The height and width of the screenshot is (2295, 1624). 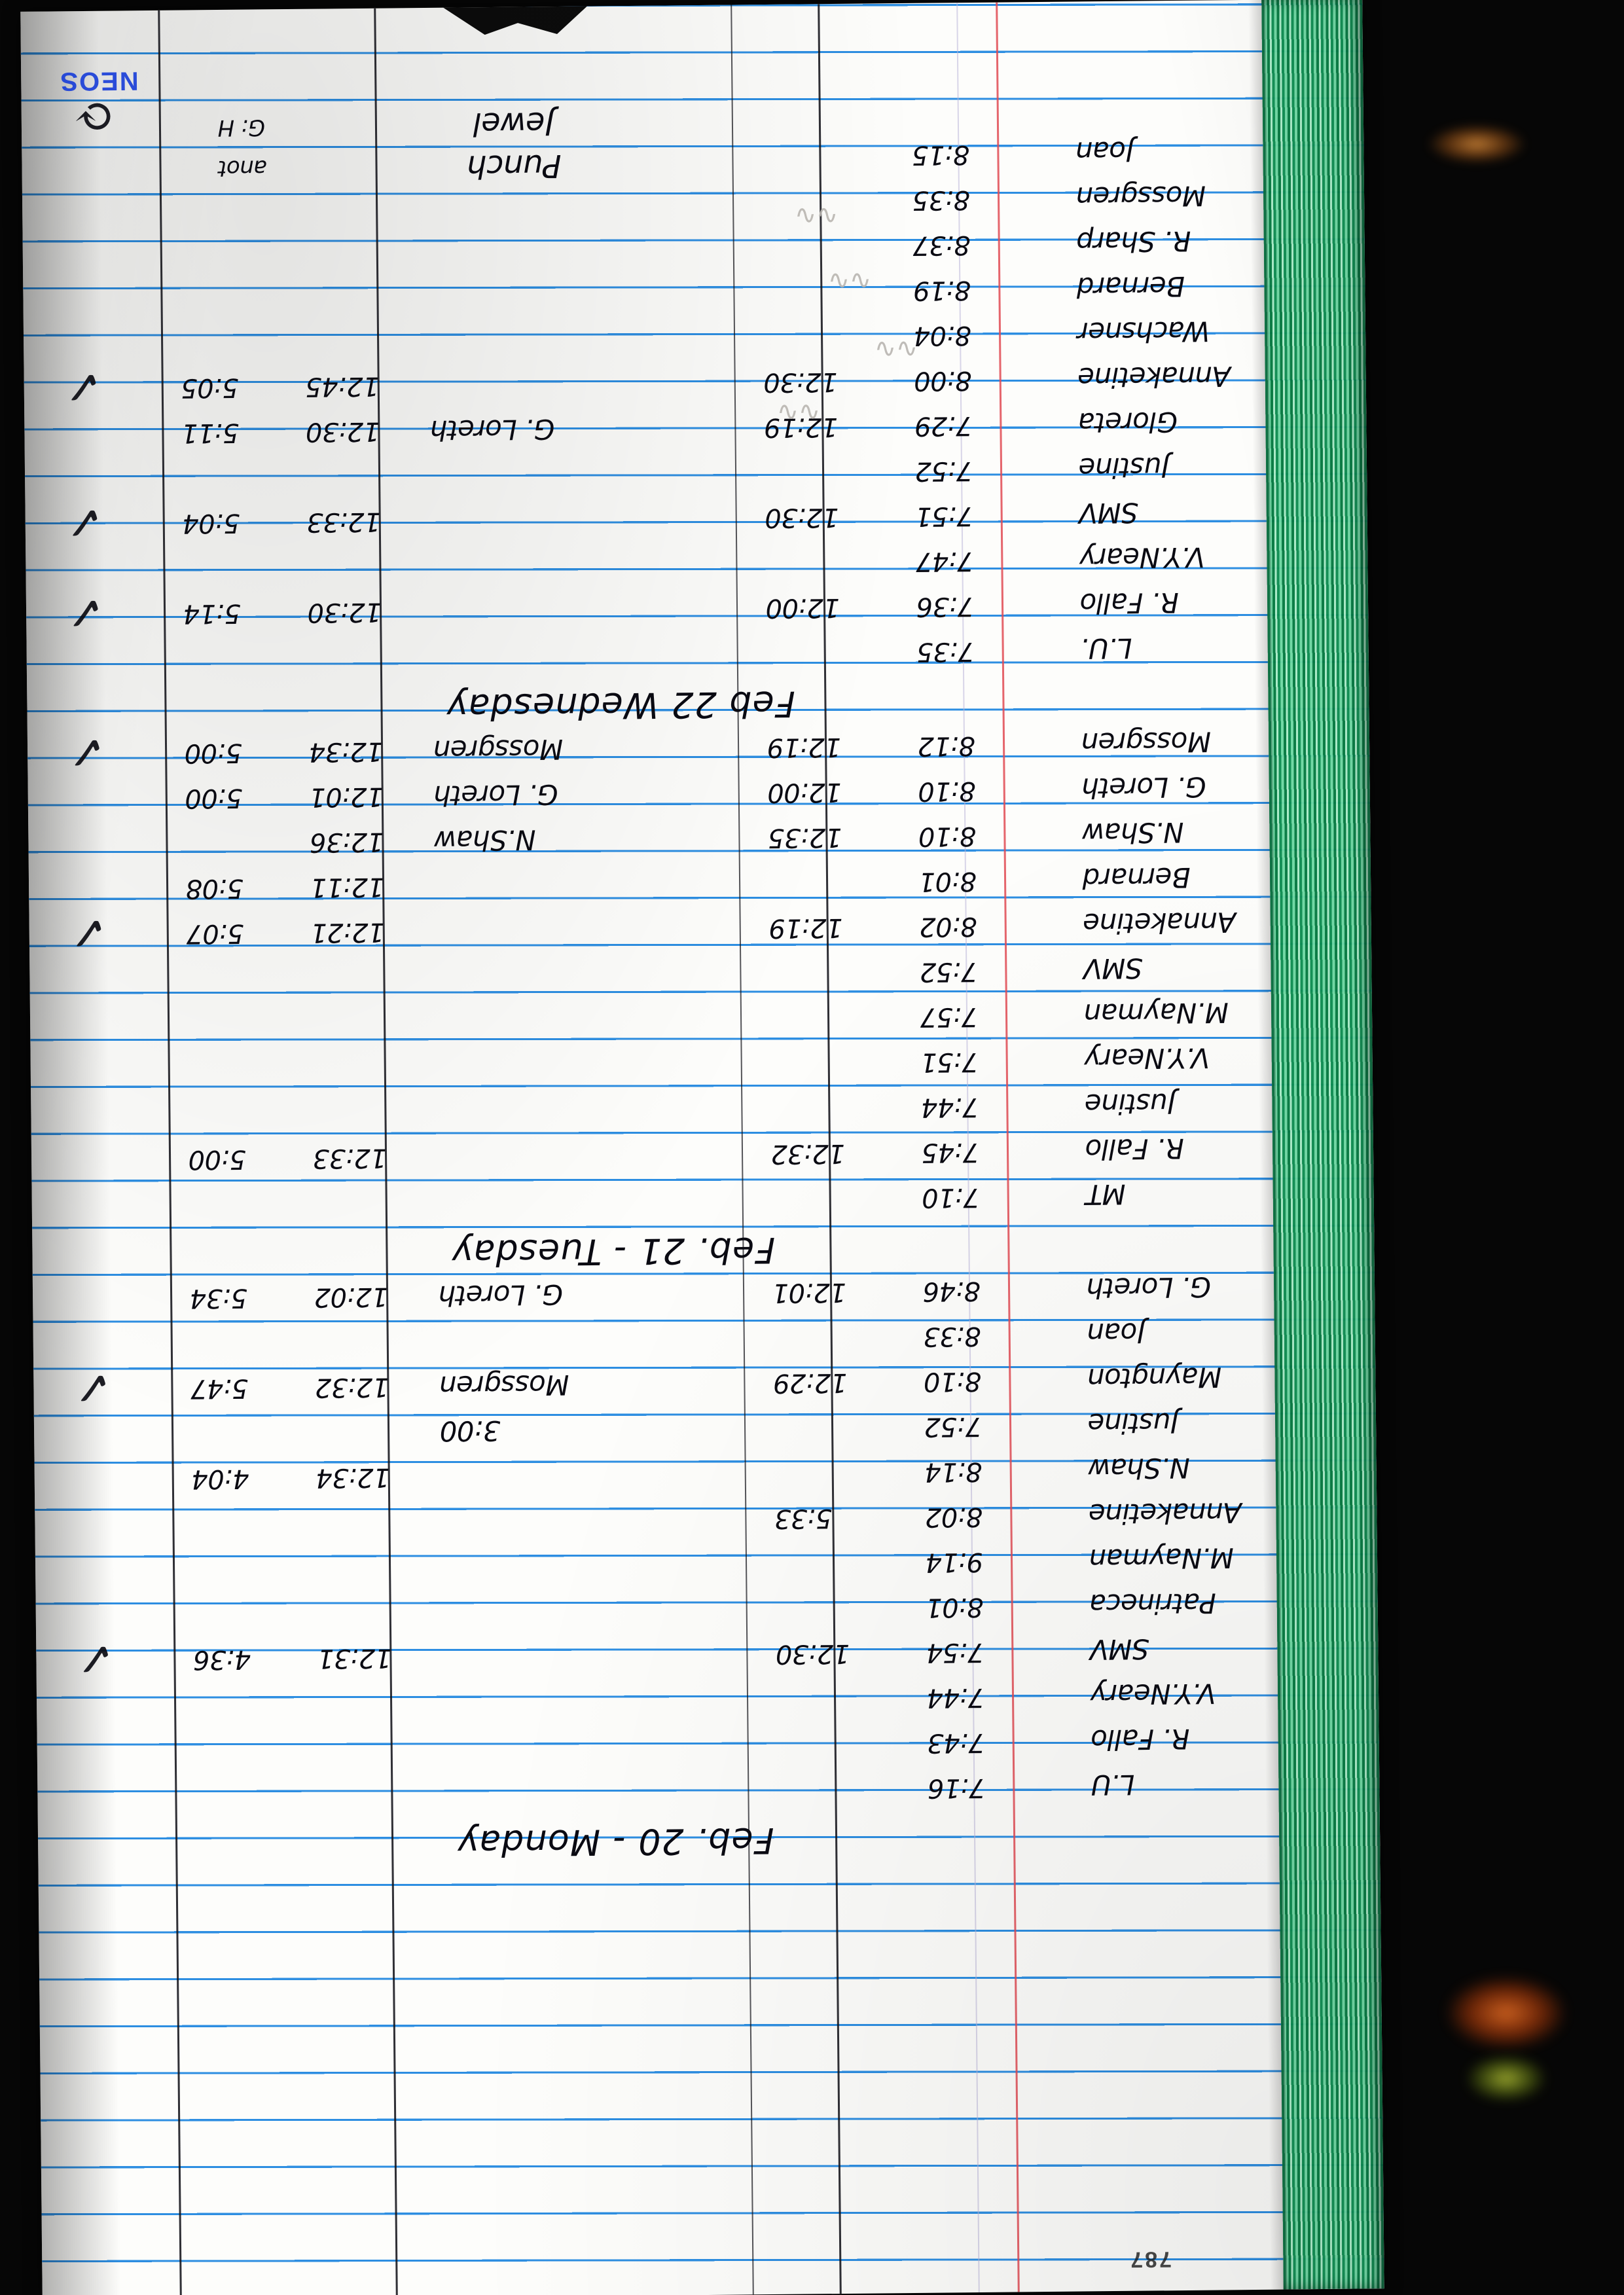 What do you see at coordinates (804, 747) in the screenshot?
I see `cell-noon-out-feb21-0: 12:19` at bounding box center [804, 747].